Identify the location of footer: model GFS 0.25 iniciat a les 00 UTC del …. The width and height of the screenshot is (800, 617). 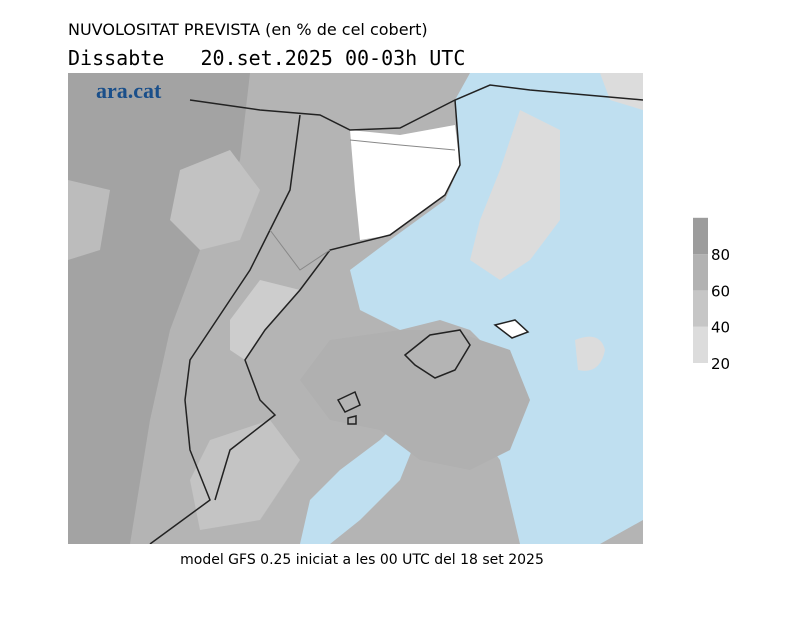
(362, 560).